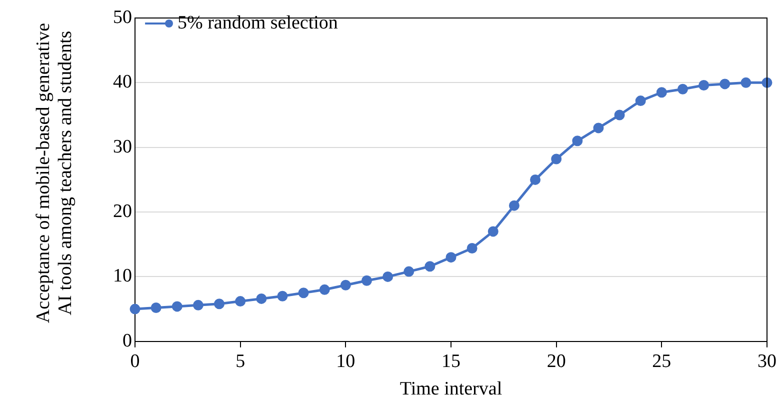  I want to click on y-tick-label: 20, so click(122, 211).